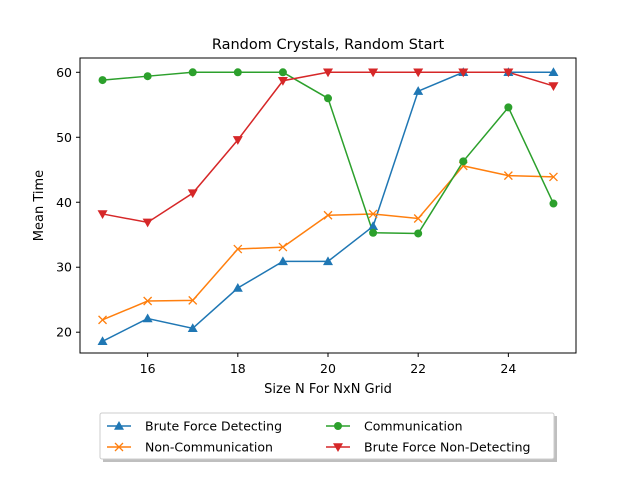 The width and height of the screenshot is (640, 480). I want to click on x-tick-label: 16, so click(148, 368).